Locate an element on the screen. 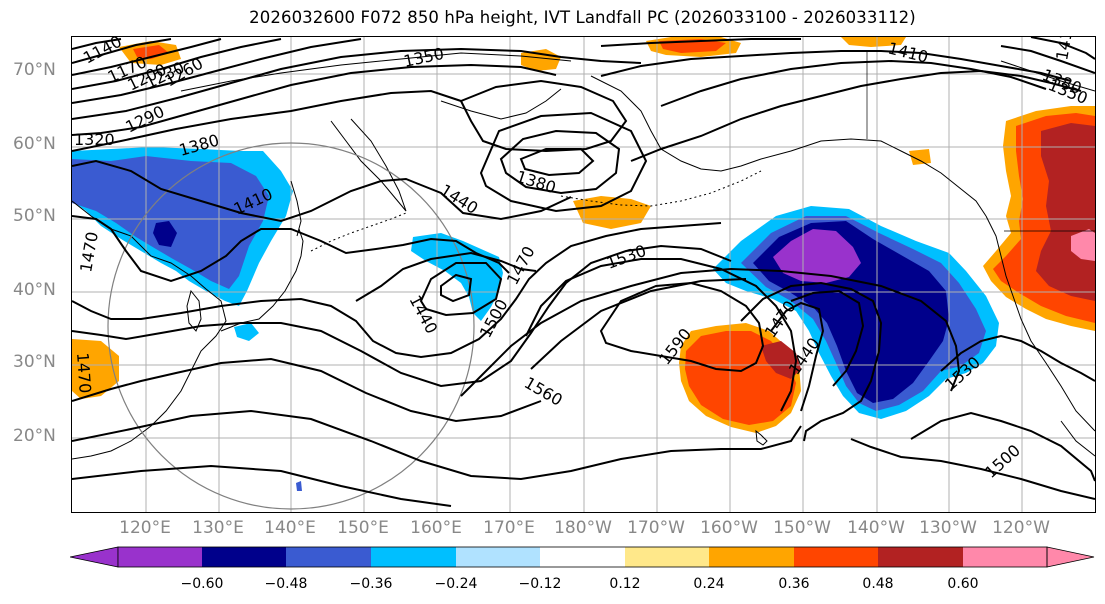 This screenshot has width=1105, height=604. lat-label-40n: 40°N is located at coordinates (34, 290).